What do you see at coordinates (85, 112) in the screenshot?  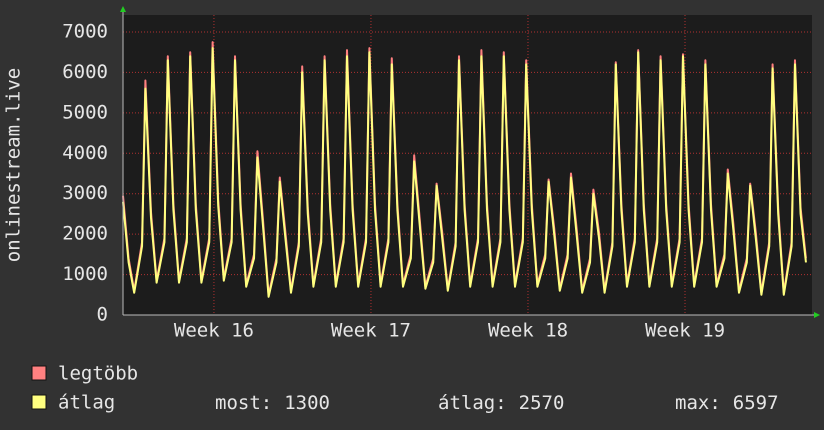 I see `y-tick-label: 5000` at bounding box center [85, 112].